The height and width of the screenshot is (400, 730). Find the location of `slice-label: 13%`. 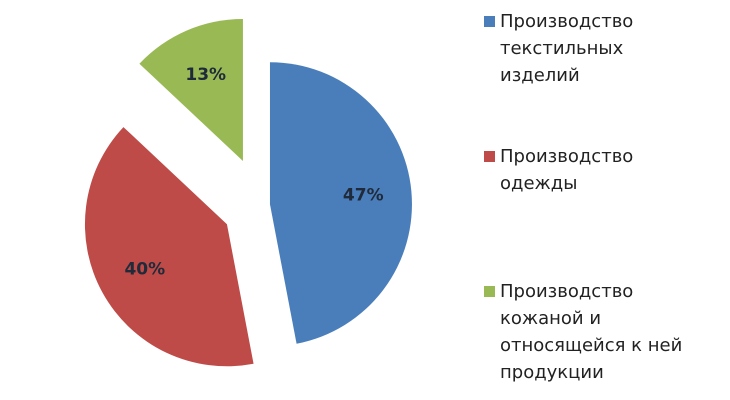

slice-label: 13% is located at coordinates (205, 75).